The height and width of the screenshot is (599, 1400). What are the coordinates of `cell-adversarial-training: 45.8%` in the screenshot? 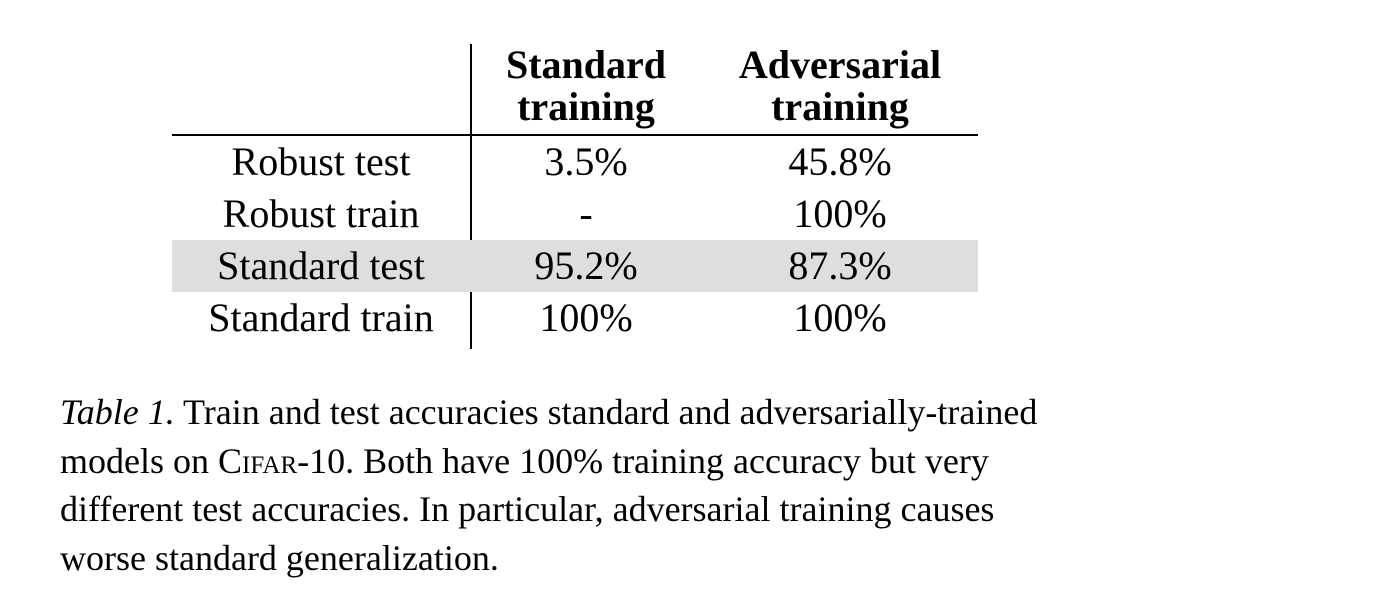 It's located at (840, 161).